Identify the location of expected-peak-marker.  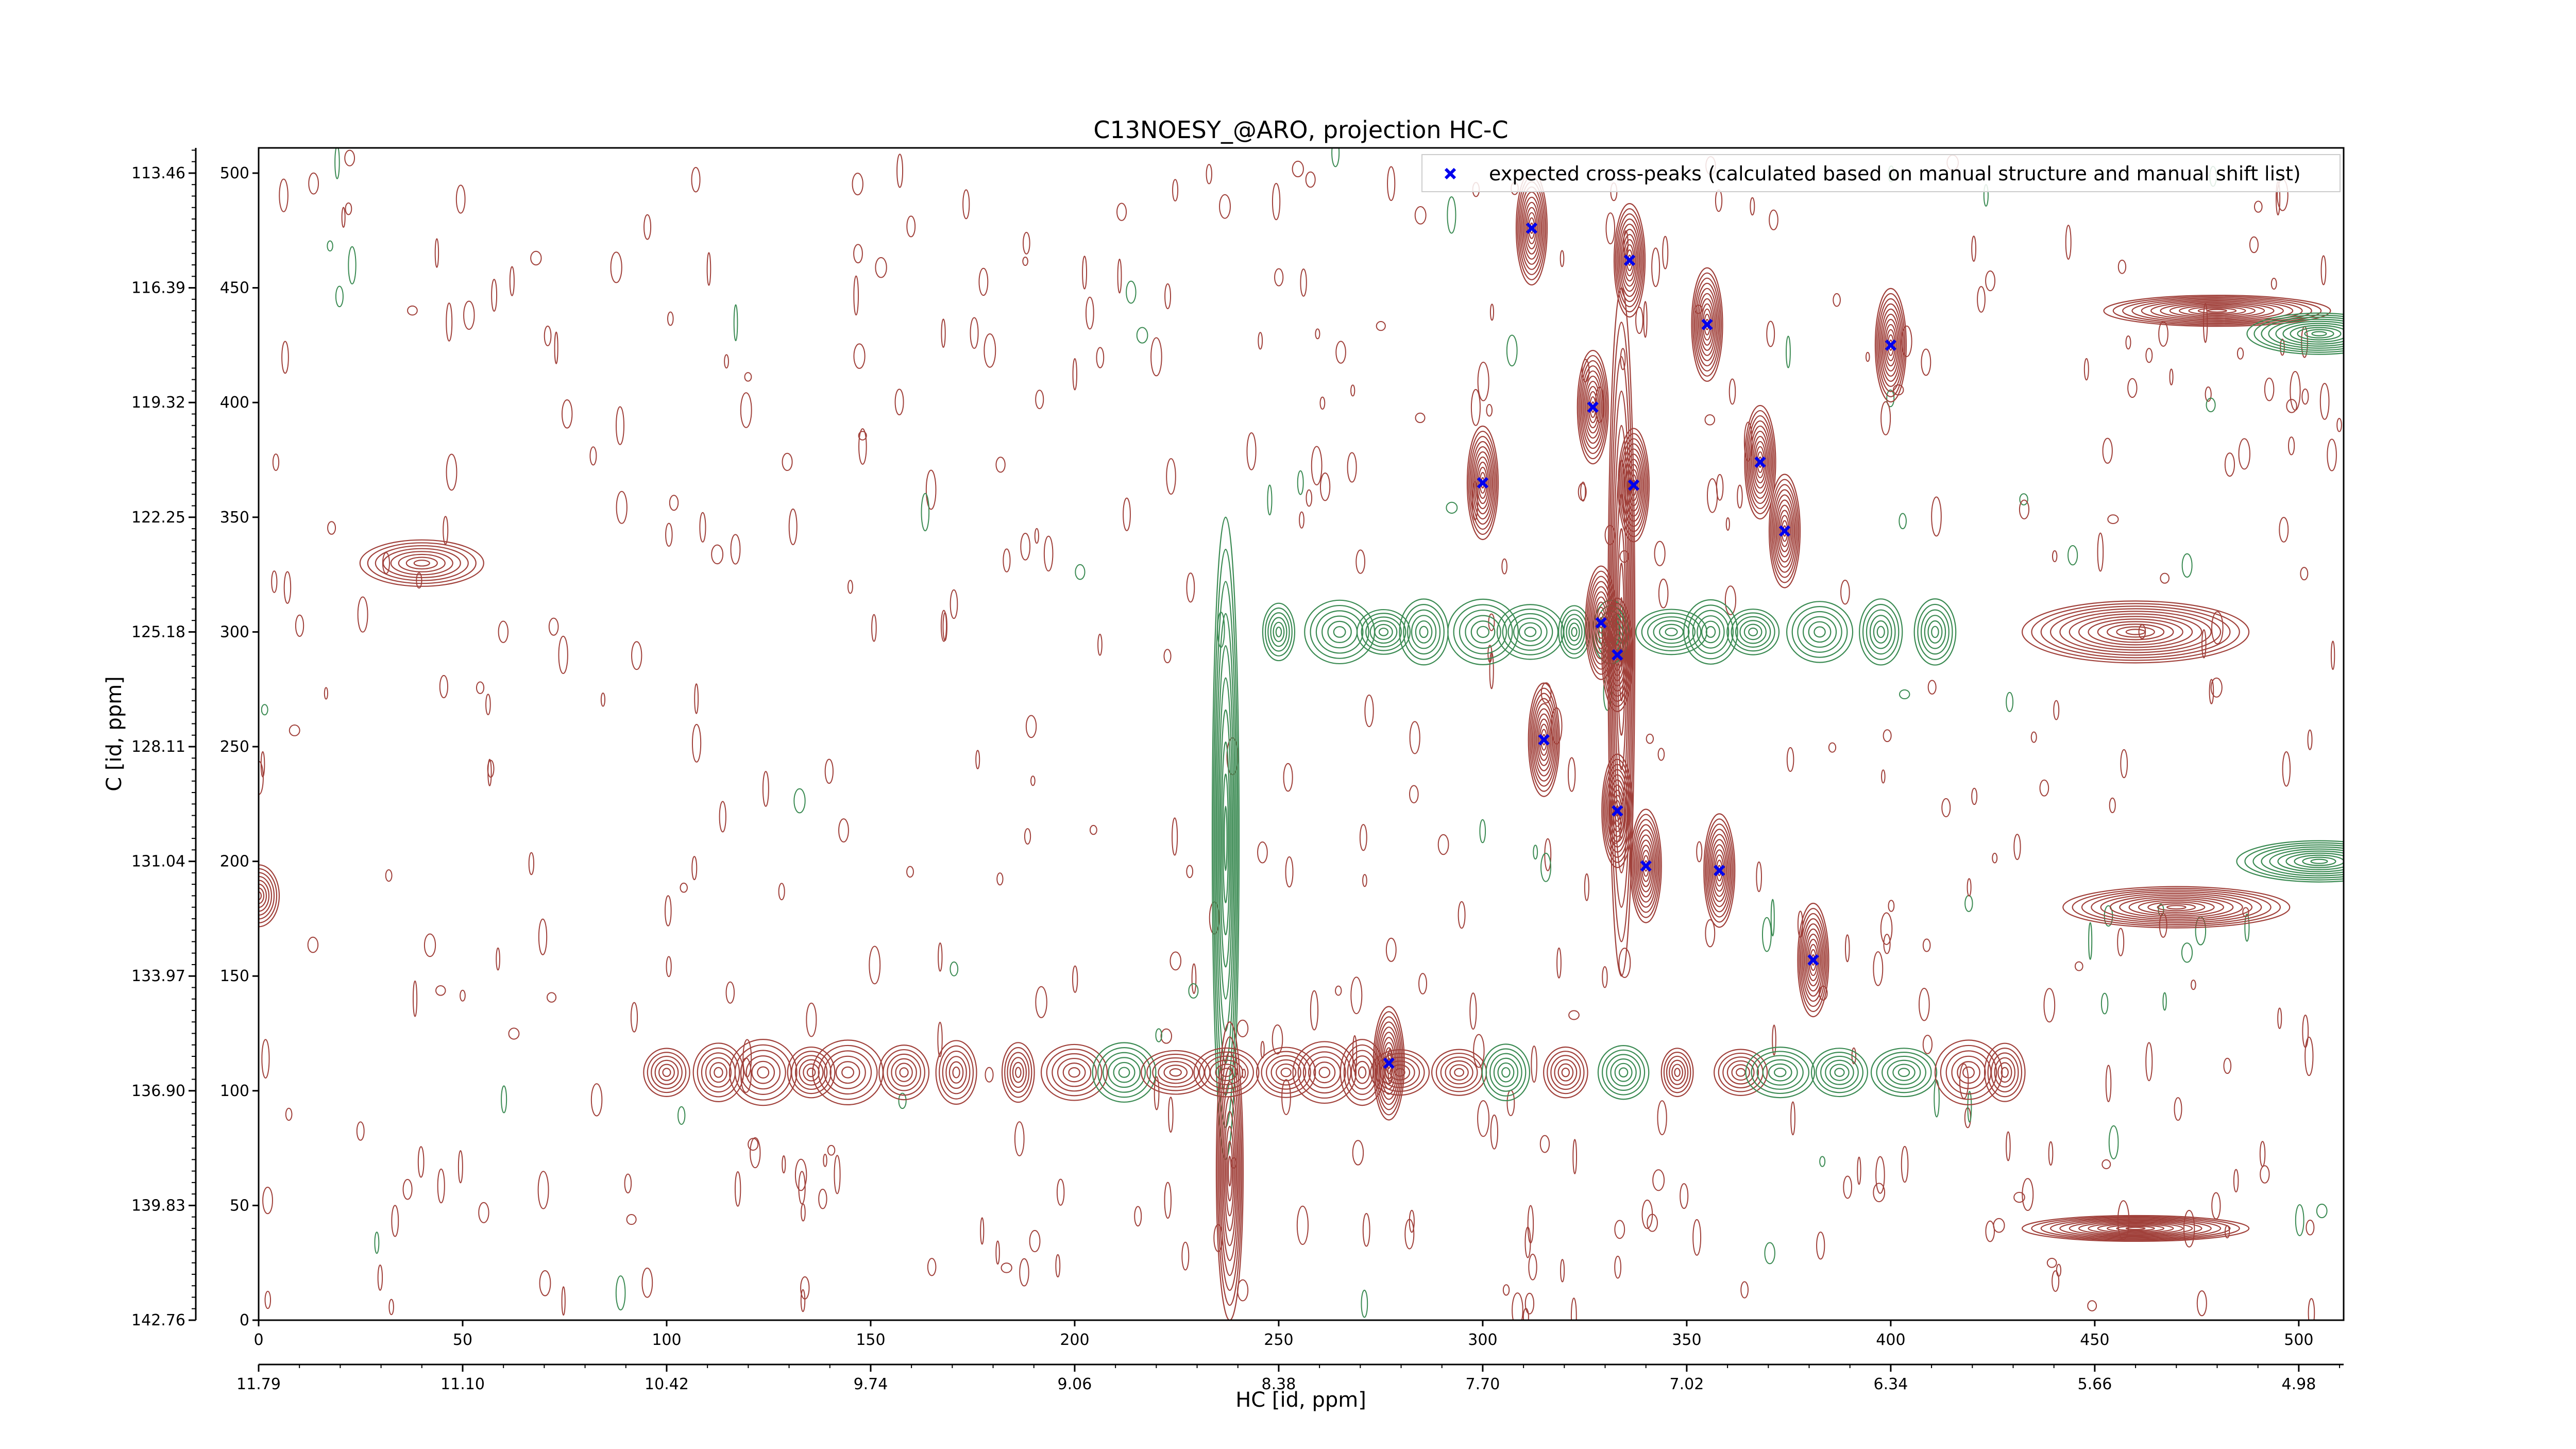
(1646, 866).